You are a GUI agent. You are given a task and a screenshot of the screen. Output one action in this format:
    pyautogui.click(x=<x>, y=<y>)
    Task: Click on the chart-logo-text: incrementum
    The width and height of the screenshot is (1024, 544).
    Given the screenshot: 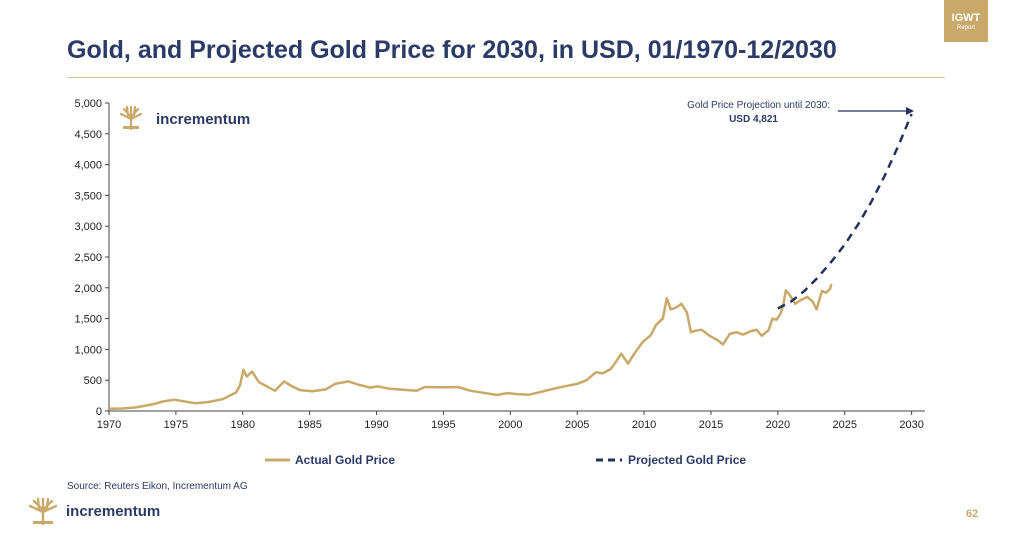 What is the action you would take?
    pyautogui.click(x=203, y=119)
    